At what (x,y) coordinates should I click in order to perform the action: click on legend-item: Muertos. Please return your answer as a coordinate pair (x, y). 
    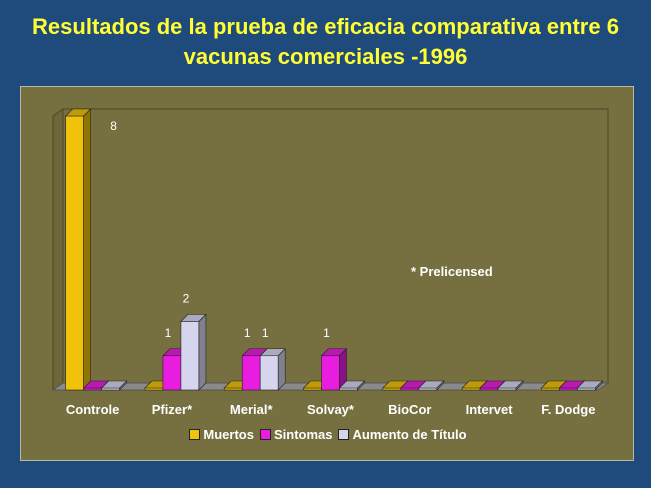
    Looking at the image, I should click on (221, 434).